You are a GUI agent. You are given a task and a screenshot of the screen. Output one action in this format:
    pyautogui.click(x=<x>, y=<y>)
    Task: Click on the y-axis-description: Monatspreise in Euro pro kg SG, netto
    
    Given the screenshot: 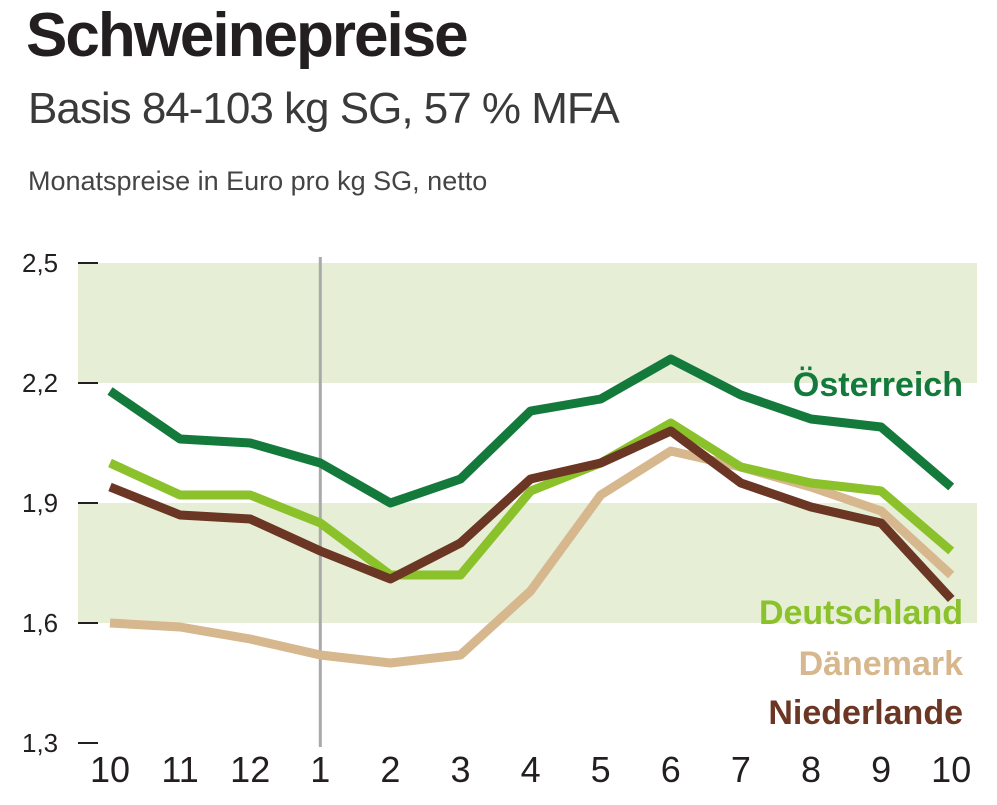 What is the action you would take?
    pyautogui.click(x=258, y=181)
    